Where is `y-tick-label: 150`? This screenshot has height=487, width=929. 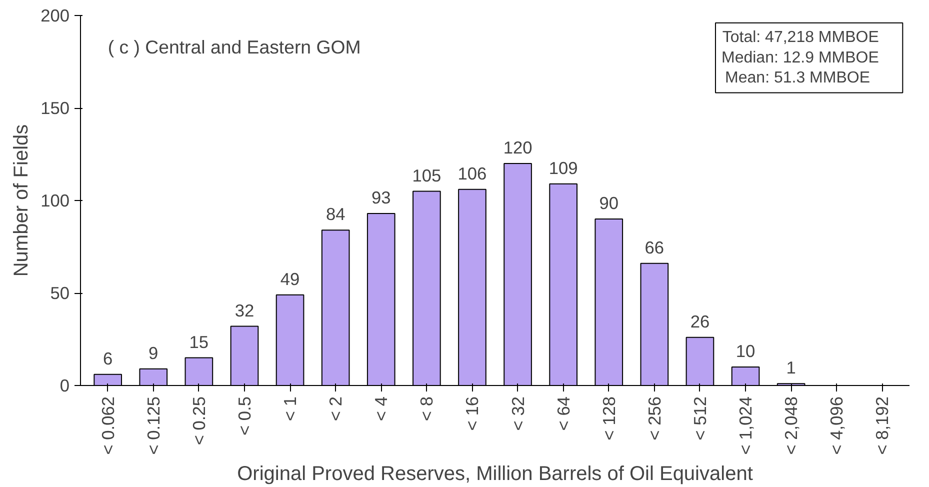 y-tick-label: 150 is located at coordinates (55, 108).